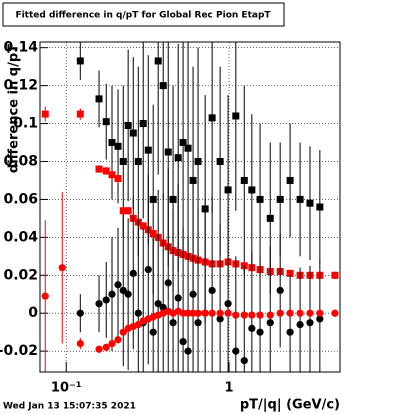  Describe the element at coordinates (14, 108) in the screenshot. I see `y-axis-label: difference in q/pT` at that location.